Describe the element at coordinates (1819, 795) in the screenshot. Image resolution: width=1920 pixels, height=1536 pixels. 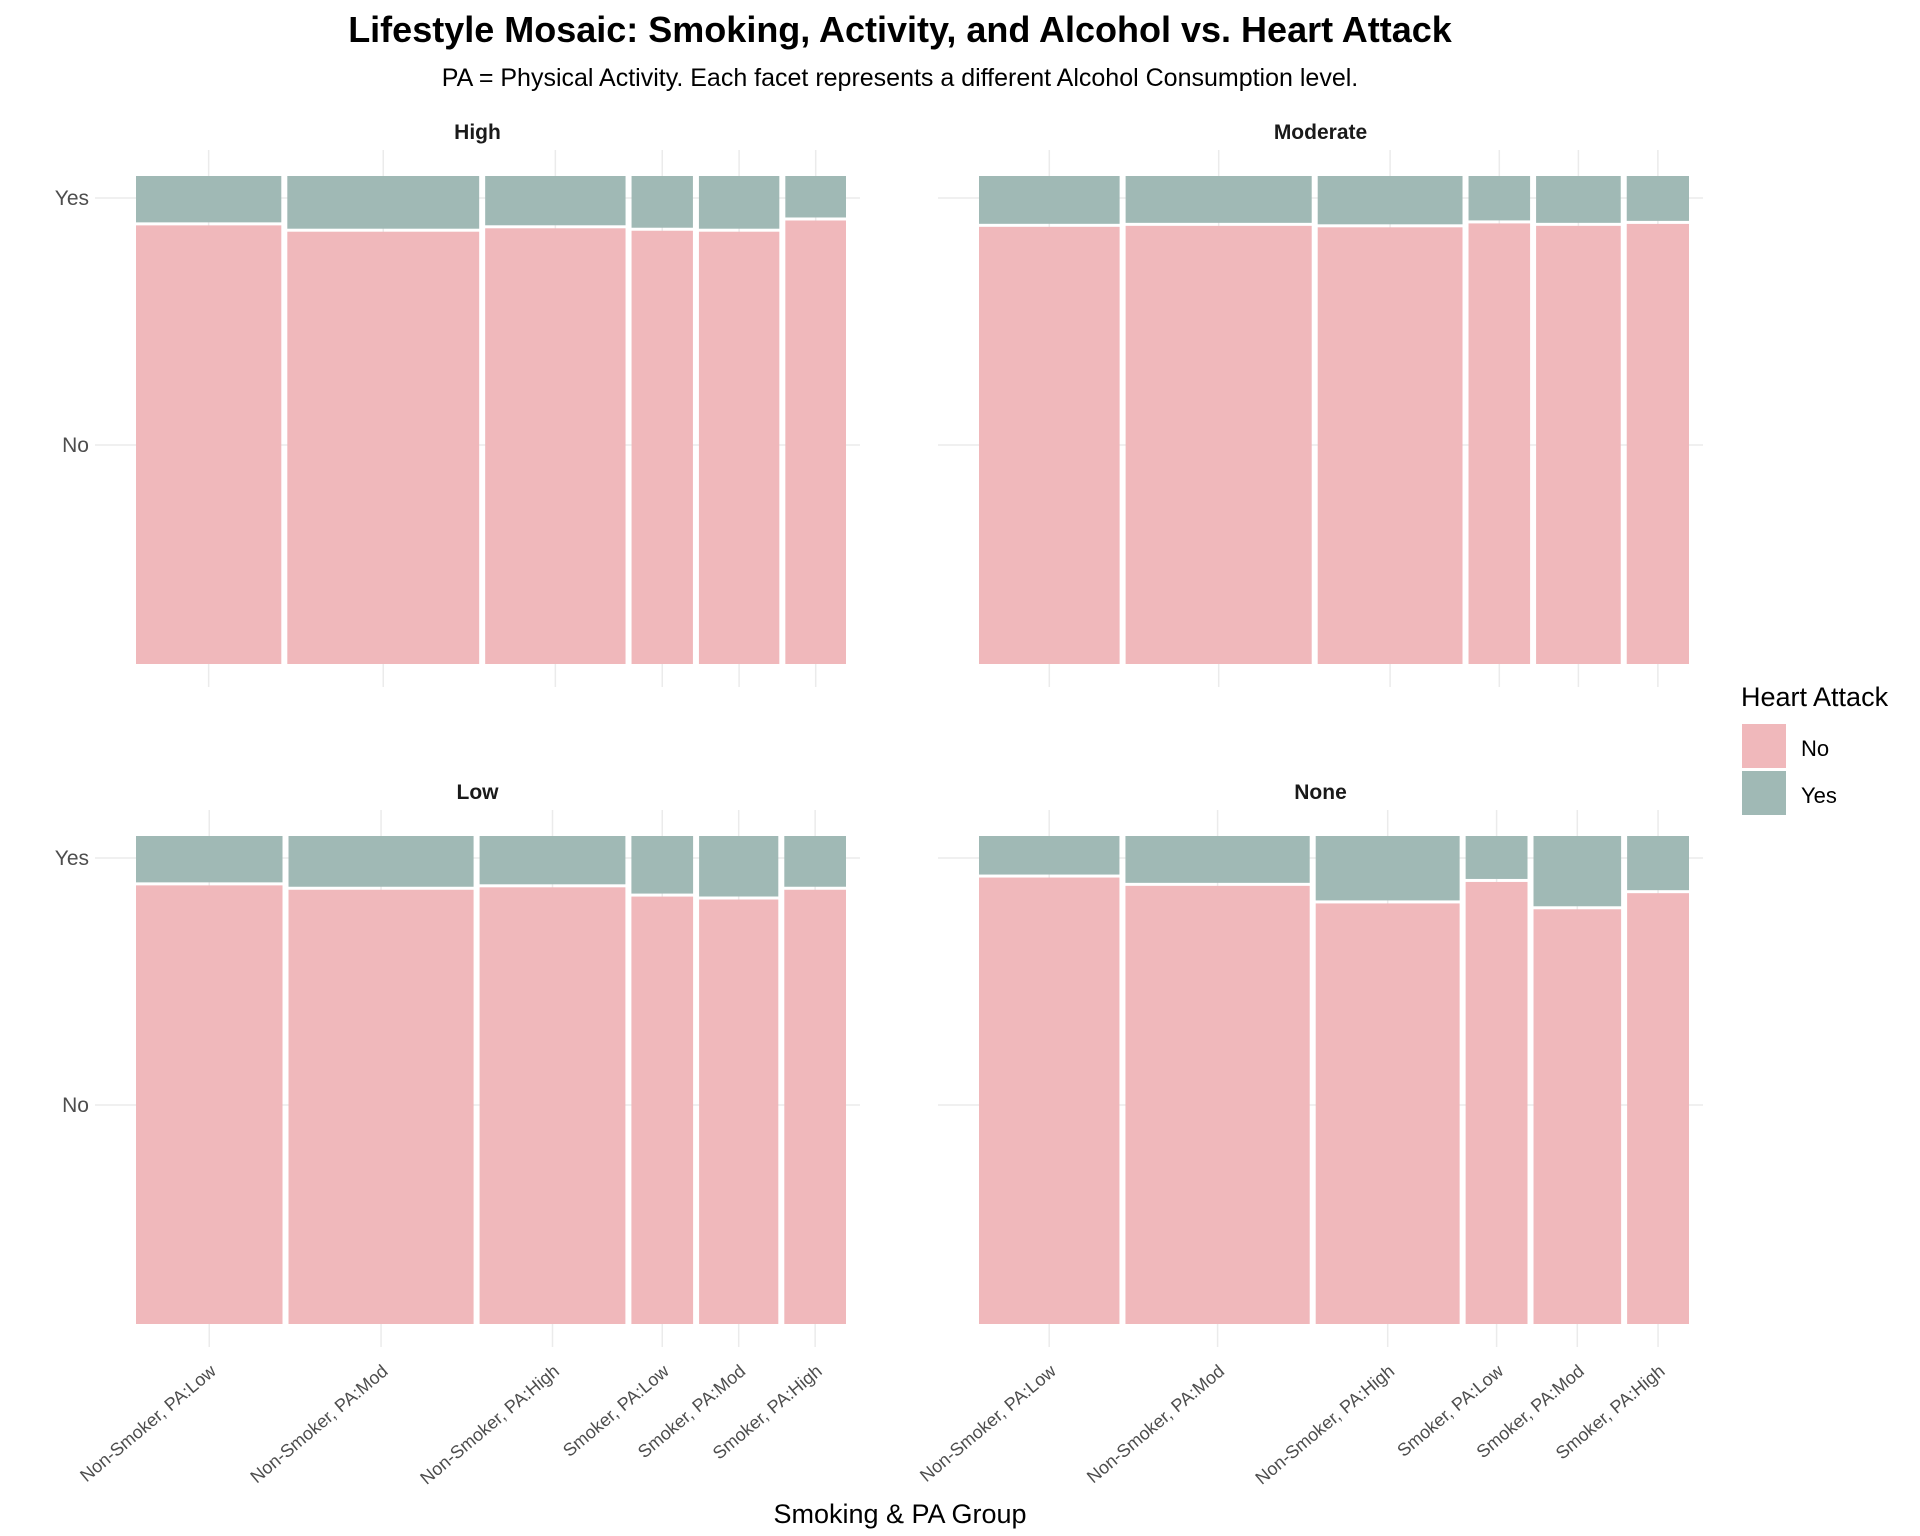
I see `legend-label-yes: Yes` at that location.